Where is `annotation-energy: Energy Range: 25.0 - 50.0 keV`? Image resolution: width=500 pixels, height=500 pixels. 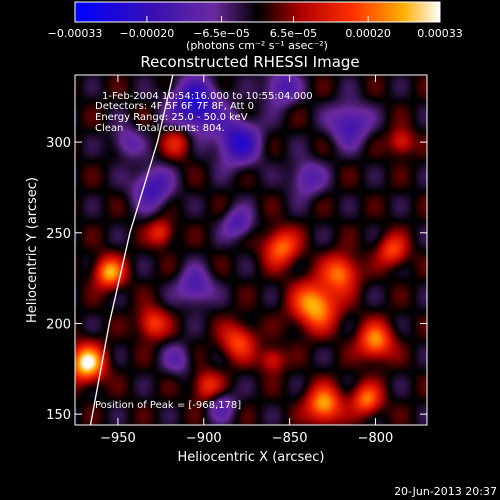
annotation-energy: Energy Range: 25.0 - 50.0 keV is located at coordinates (171, 117).